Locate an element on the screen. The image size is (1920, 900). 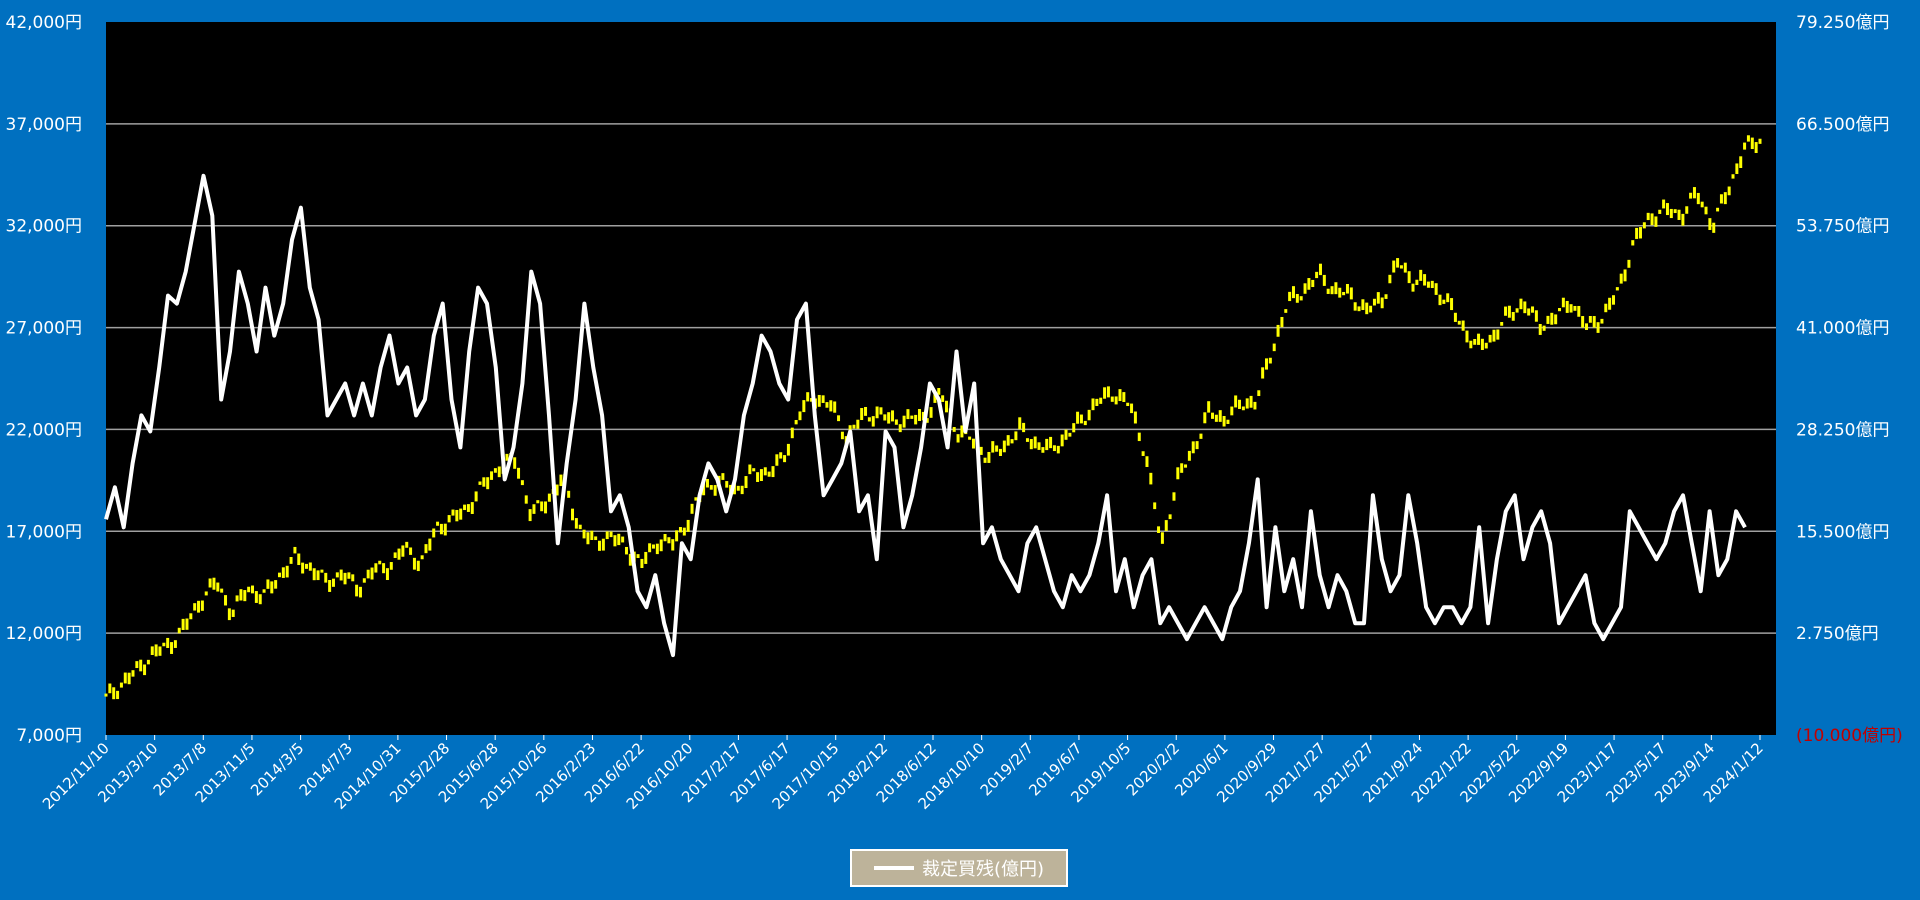
left-tick-label: 17,000円 is located at coordinates (44, 532).